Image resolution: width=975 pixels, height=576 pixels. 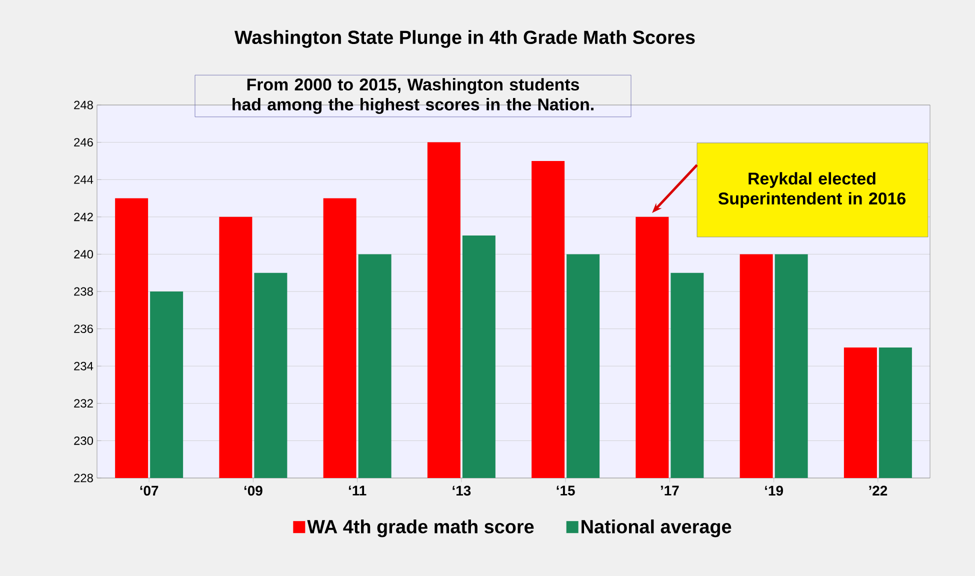 I want to click on y-tick-label: 244, so click(x=84, y=179).